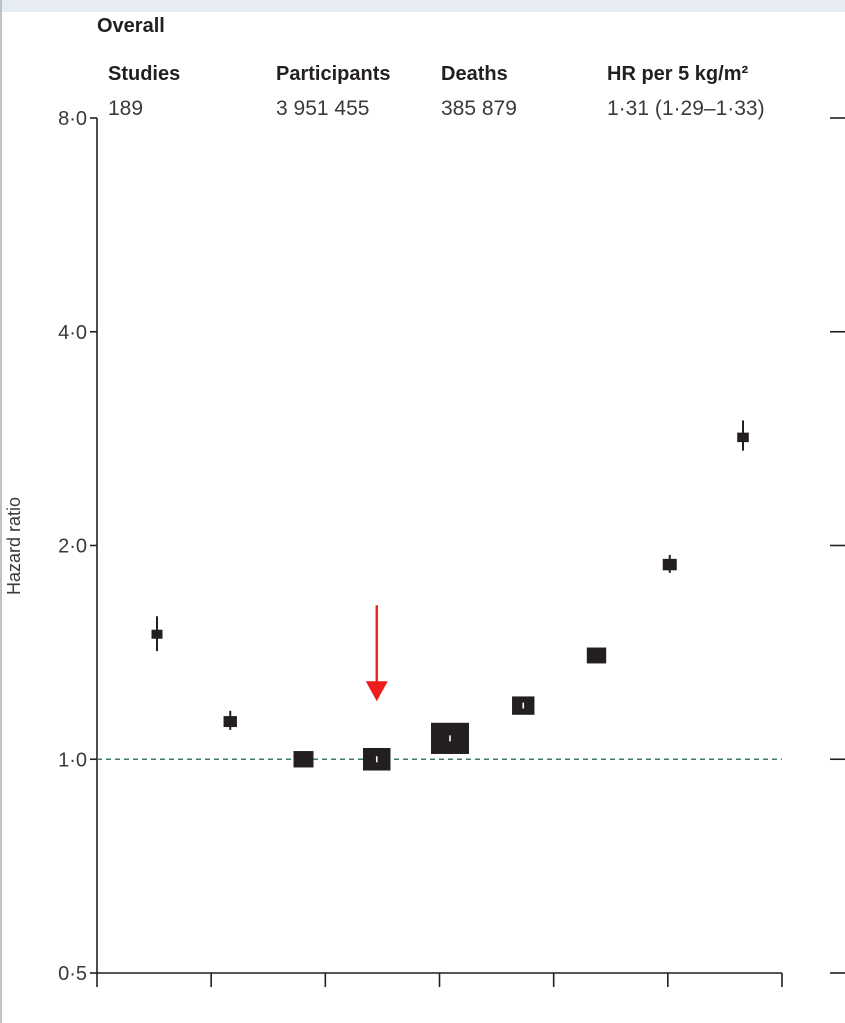 The image size is (845, 1023). Describe the element at coordinates (14, 546) in the screenshot. I see `y-axis-label: Hazard ratio` at that location.